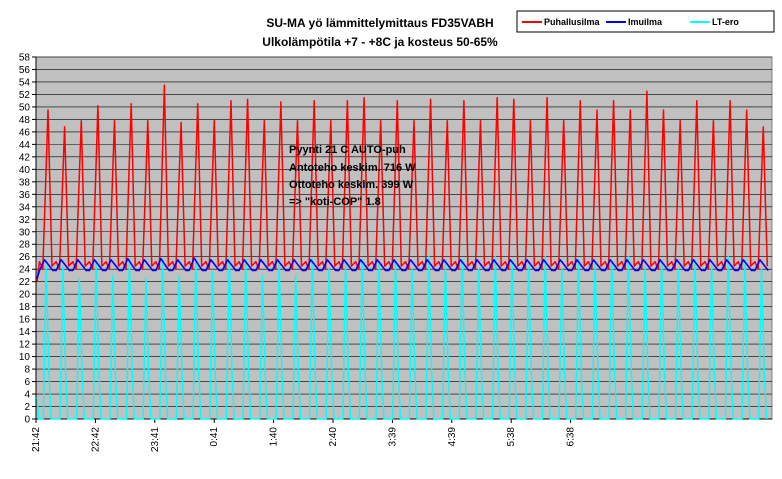 The width and height of the screenshot is (782, 479). What do you see at coordinates (402, 268) in the screenshot?
I see `series-line-imuilma` at bounding box center [402, 268].